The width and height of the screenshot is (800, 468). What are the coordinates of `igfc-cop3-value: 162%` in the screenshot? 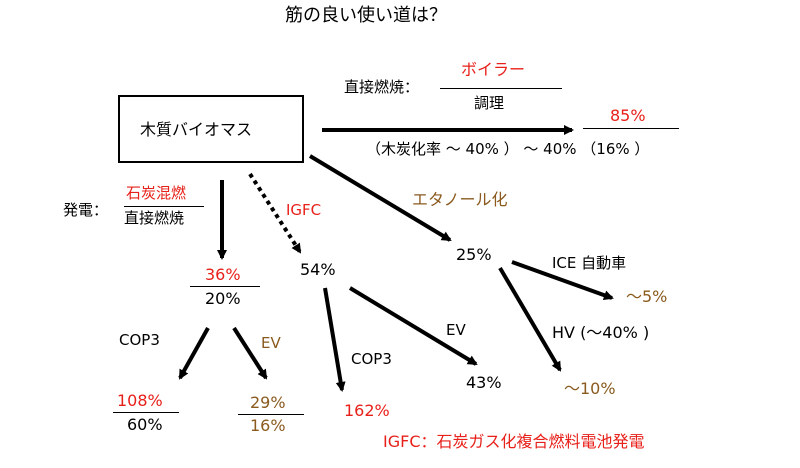 It's located at (367, 410).